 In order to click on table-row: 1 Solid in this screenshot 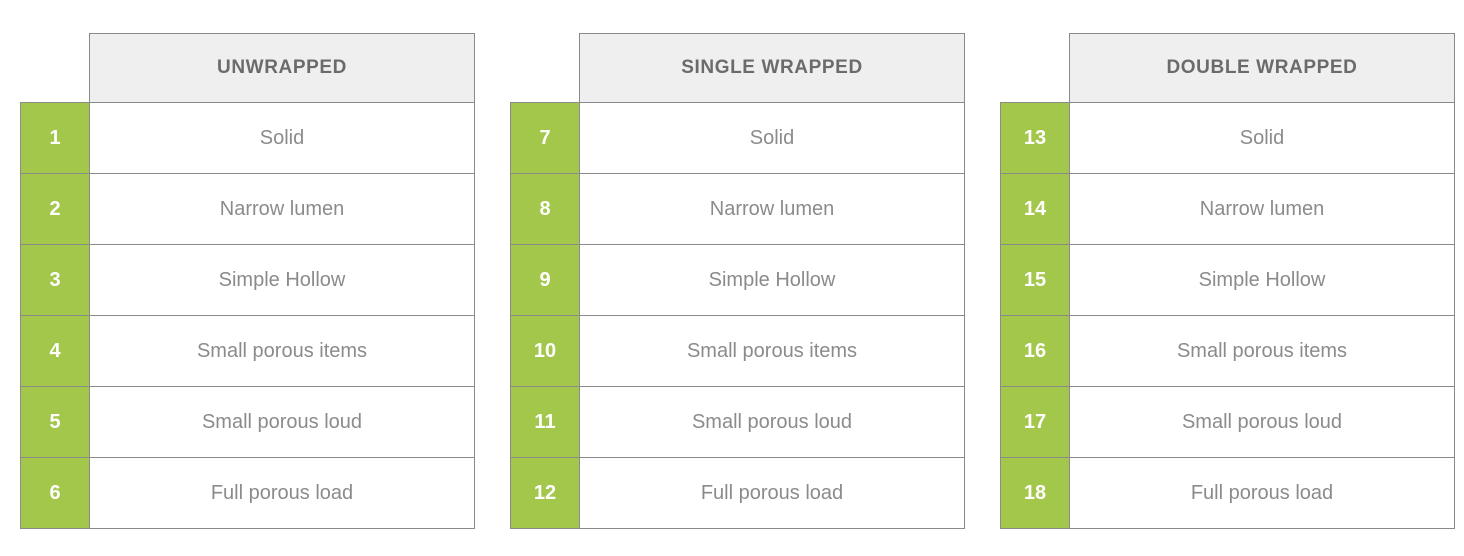, I will do `click(247, 138)`.